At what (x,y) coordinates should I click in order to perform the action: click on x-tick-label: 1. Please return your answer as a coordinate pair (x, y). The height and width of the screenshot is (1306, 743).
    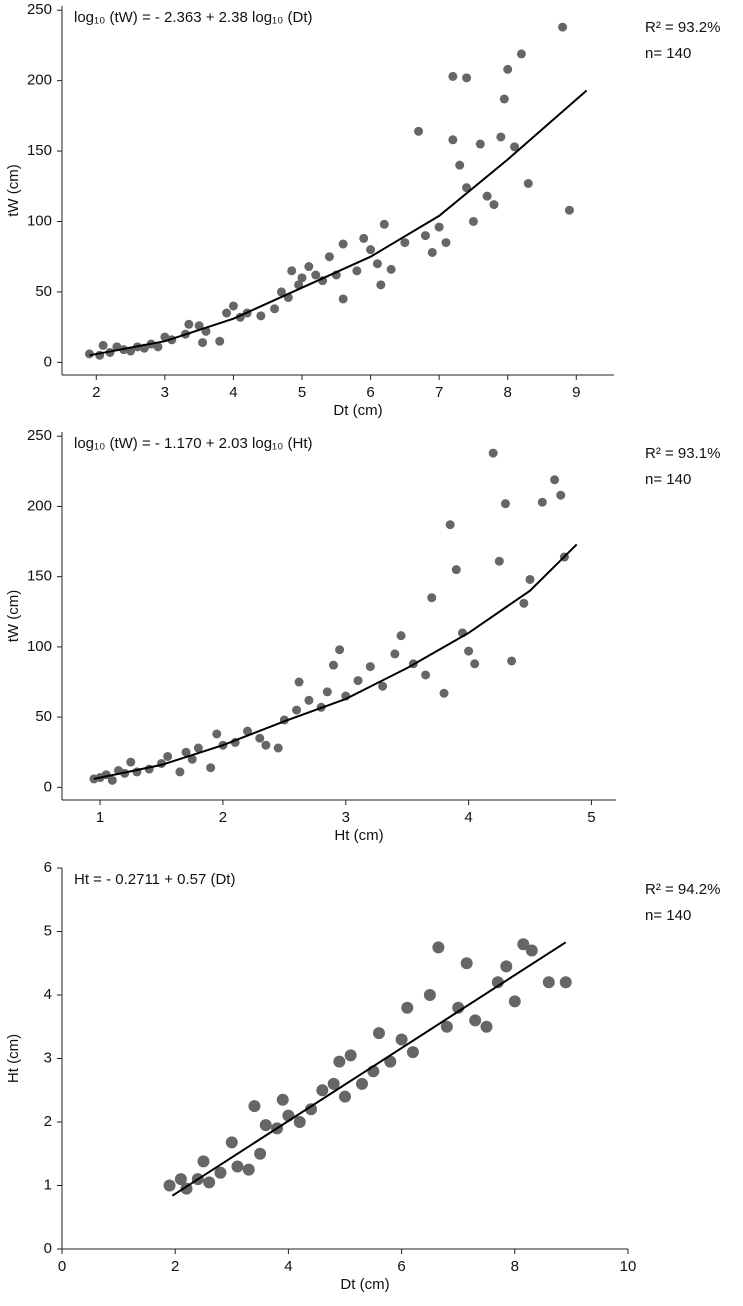
    Looking at the image, I should click on (100, 817).